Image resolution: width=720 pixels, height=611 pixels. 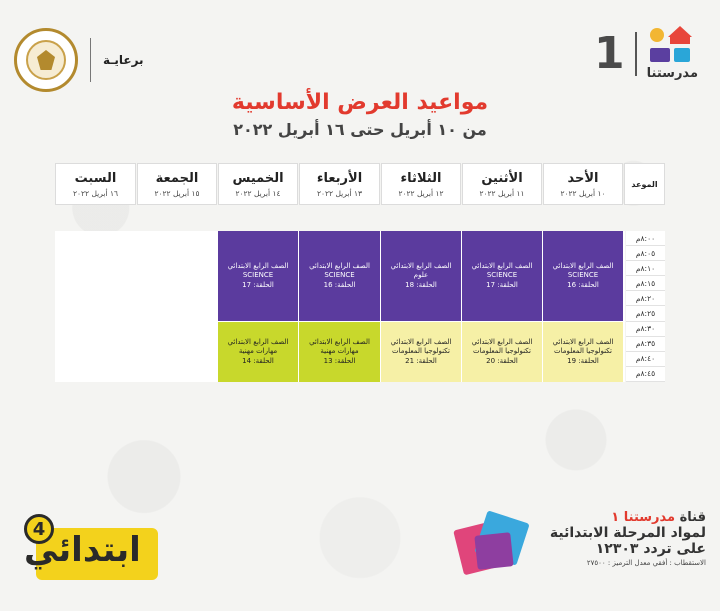 I want to click on day-date: ١٠ أبريل ٢٠٢٢, so click(x=583, y=193).